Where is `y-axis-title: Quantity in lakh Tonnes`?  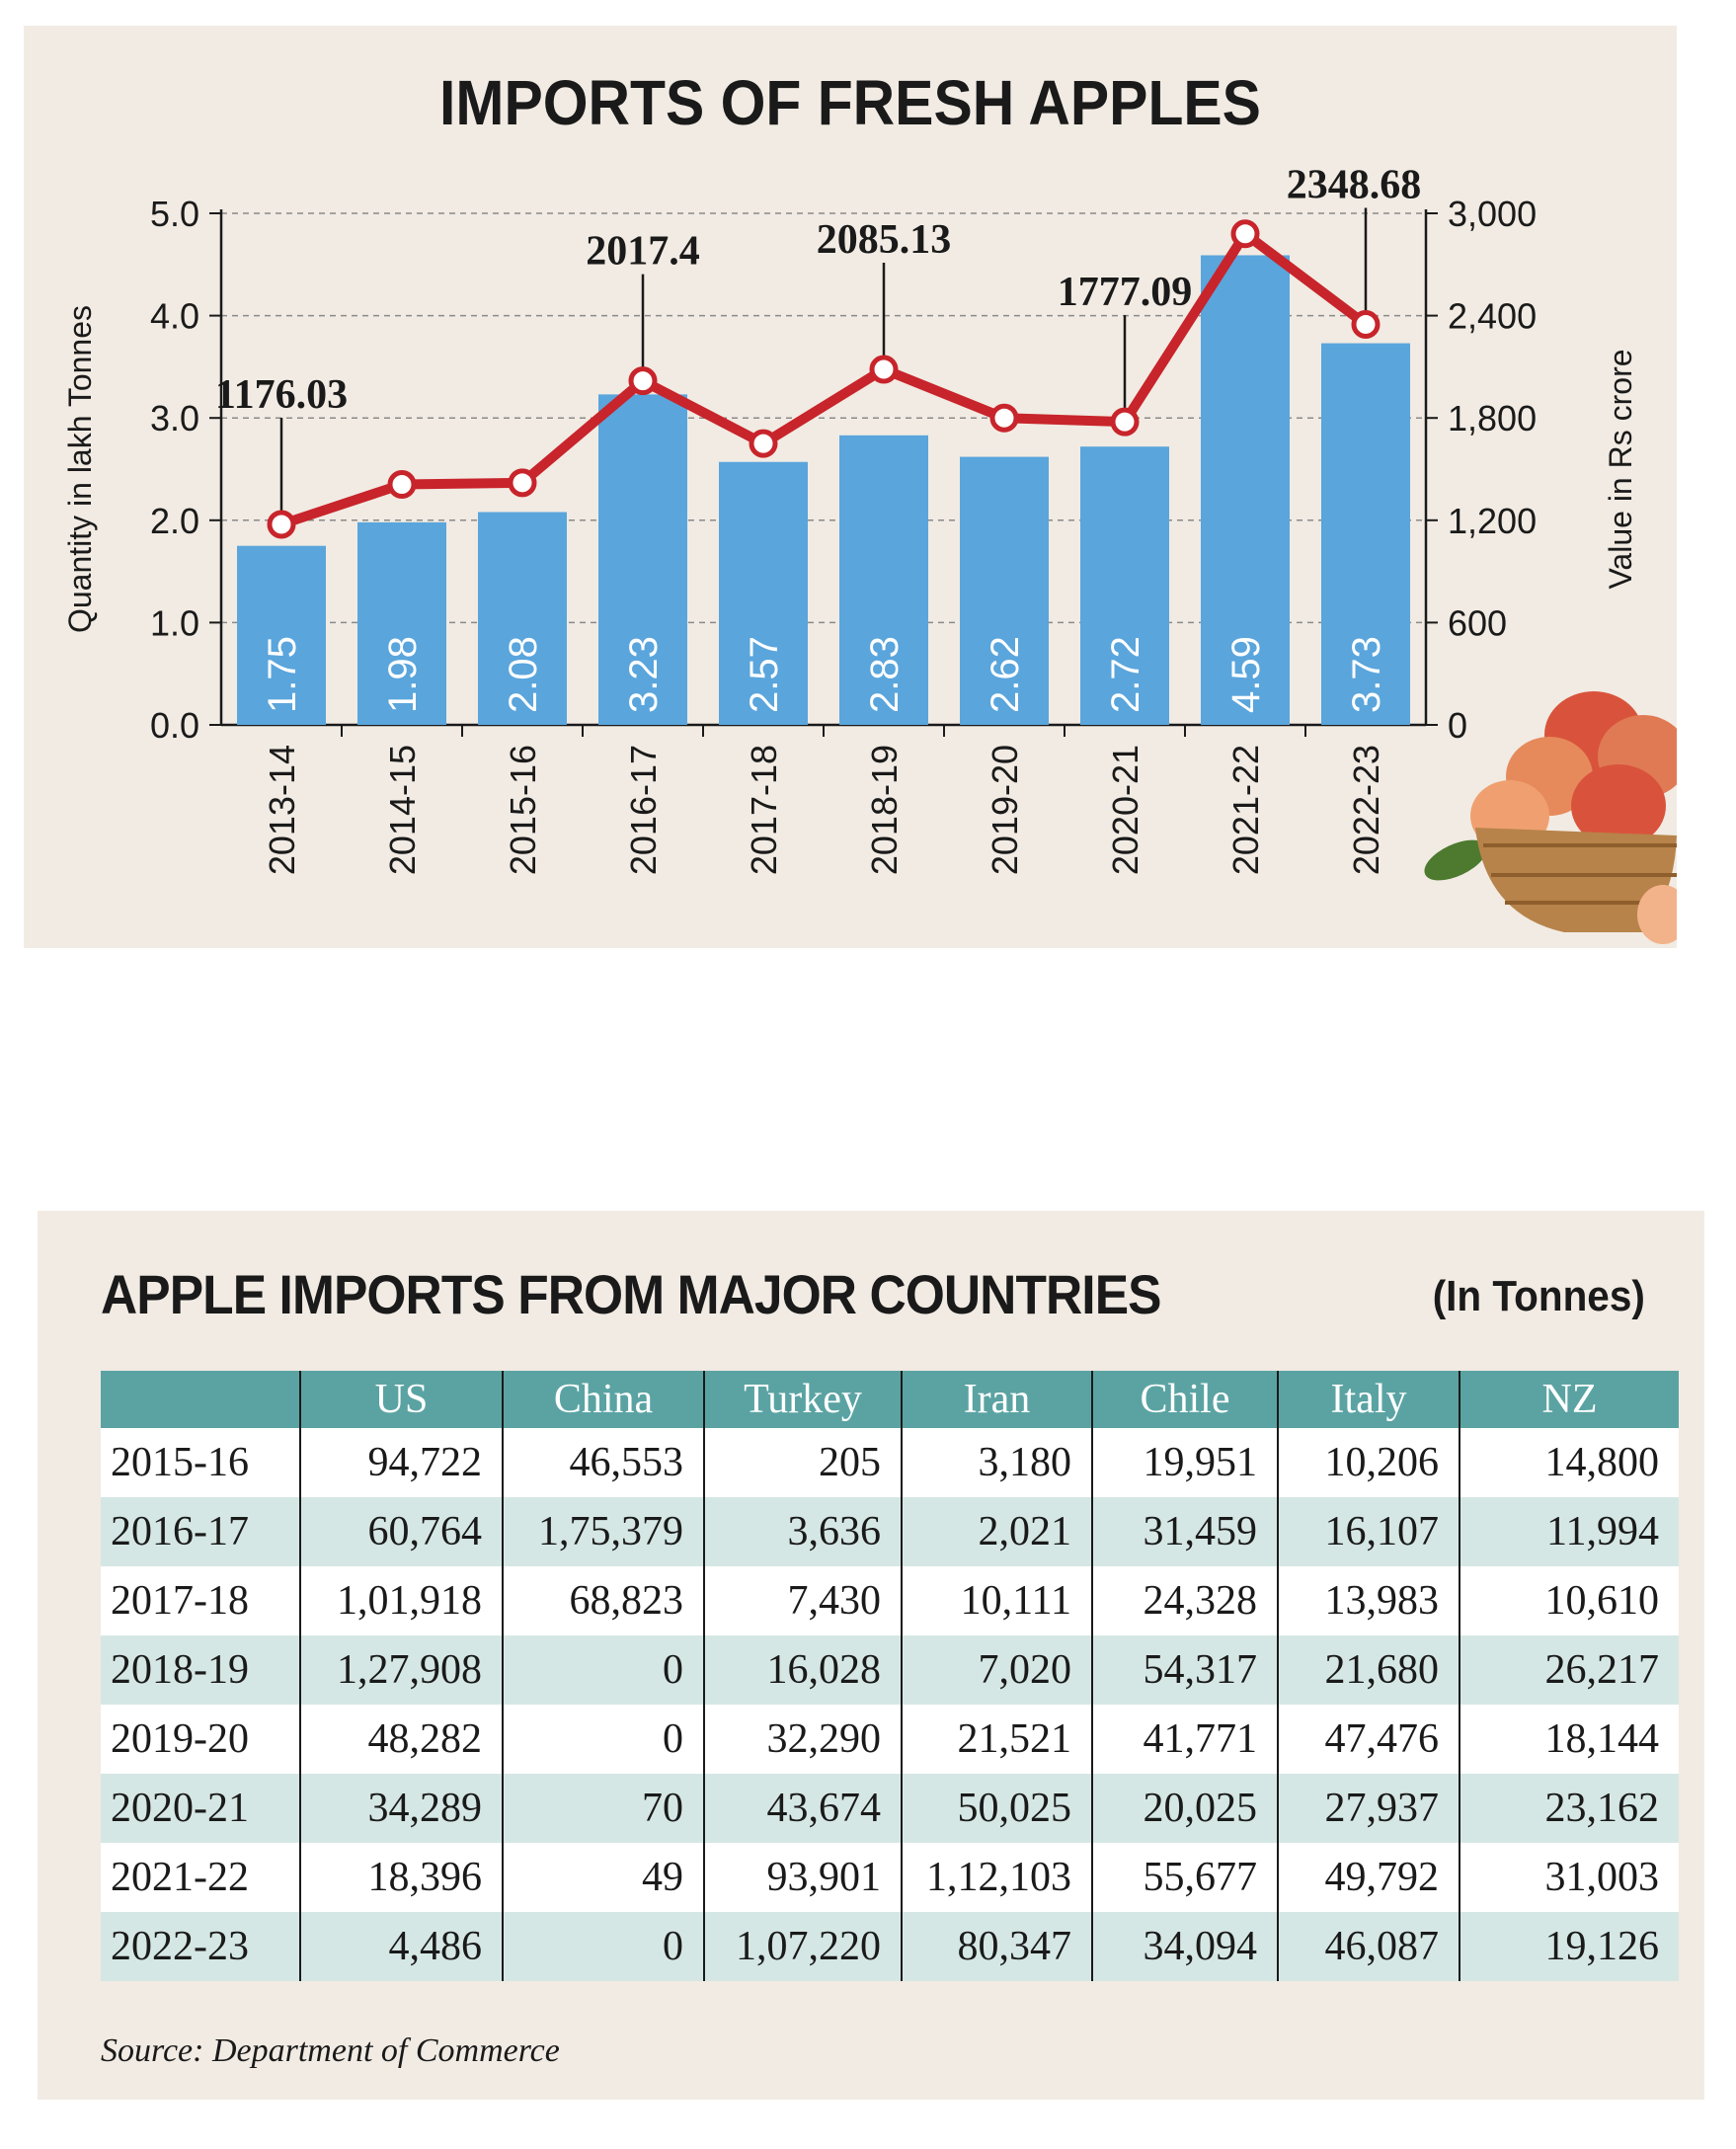
y-axis-title: Quantity in lakh Tonnes is located at coordinates (80, 469).